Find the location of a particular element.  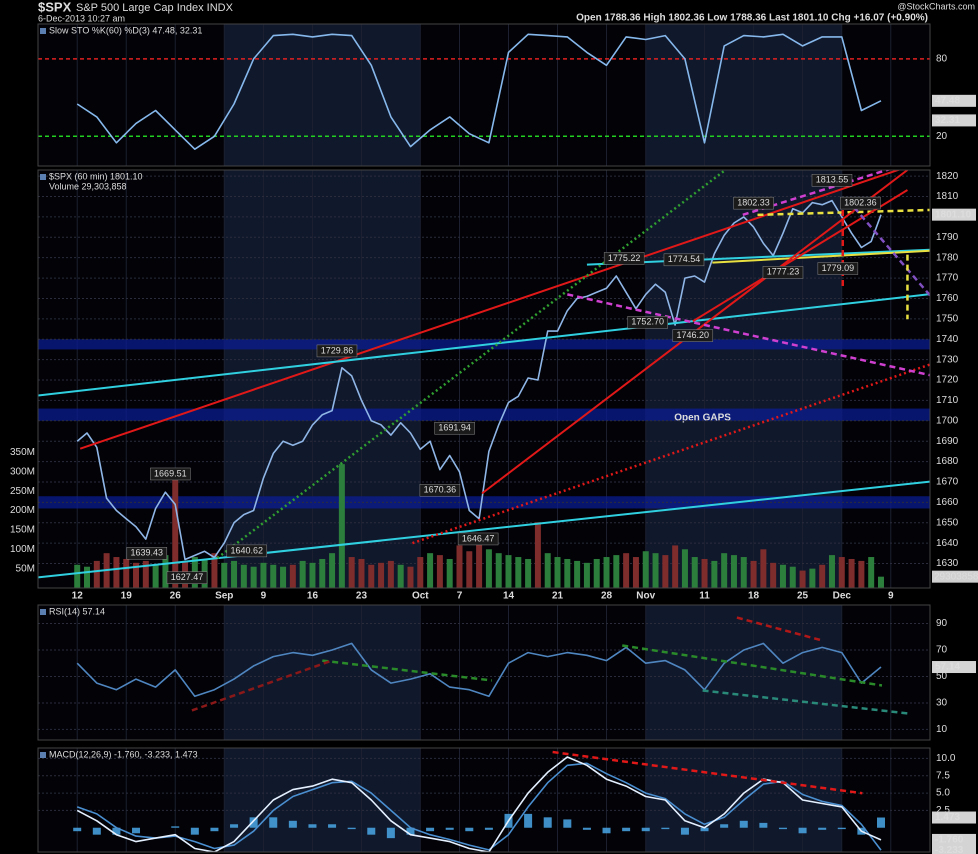

x-tick-label: 16 is located at coordinates (313, 596).